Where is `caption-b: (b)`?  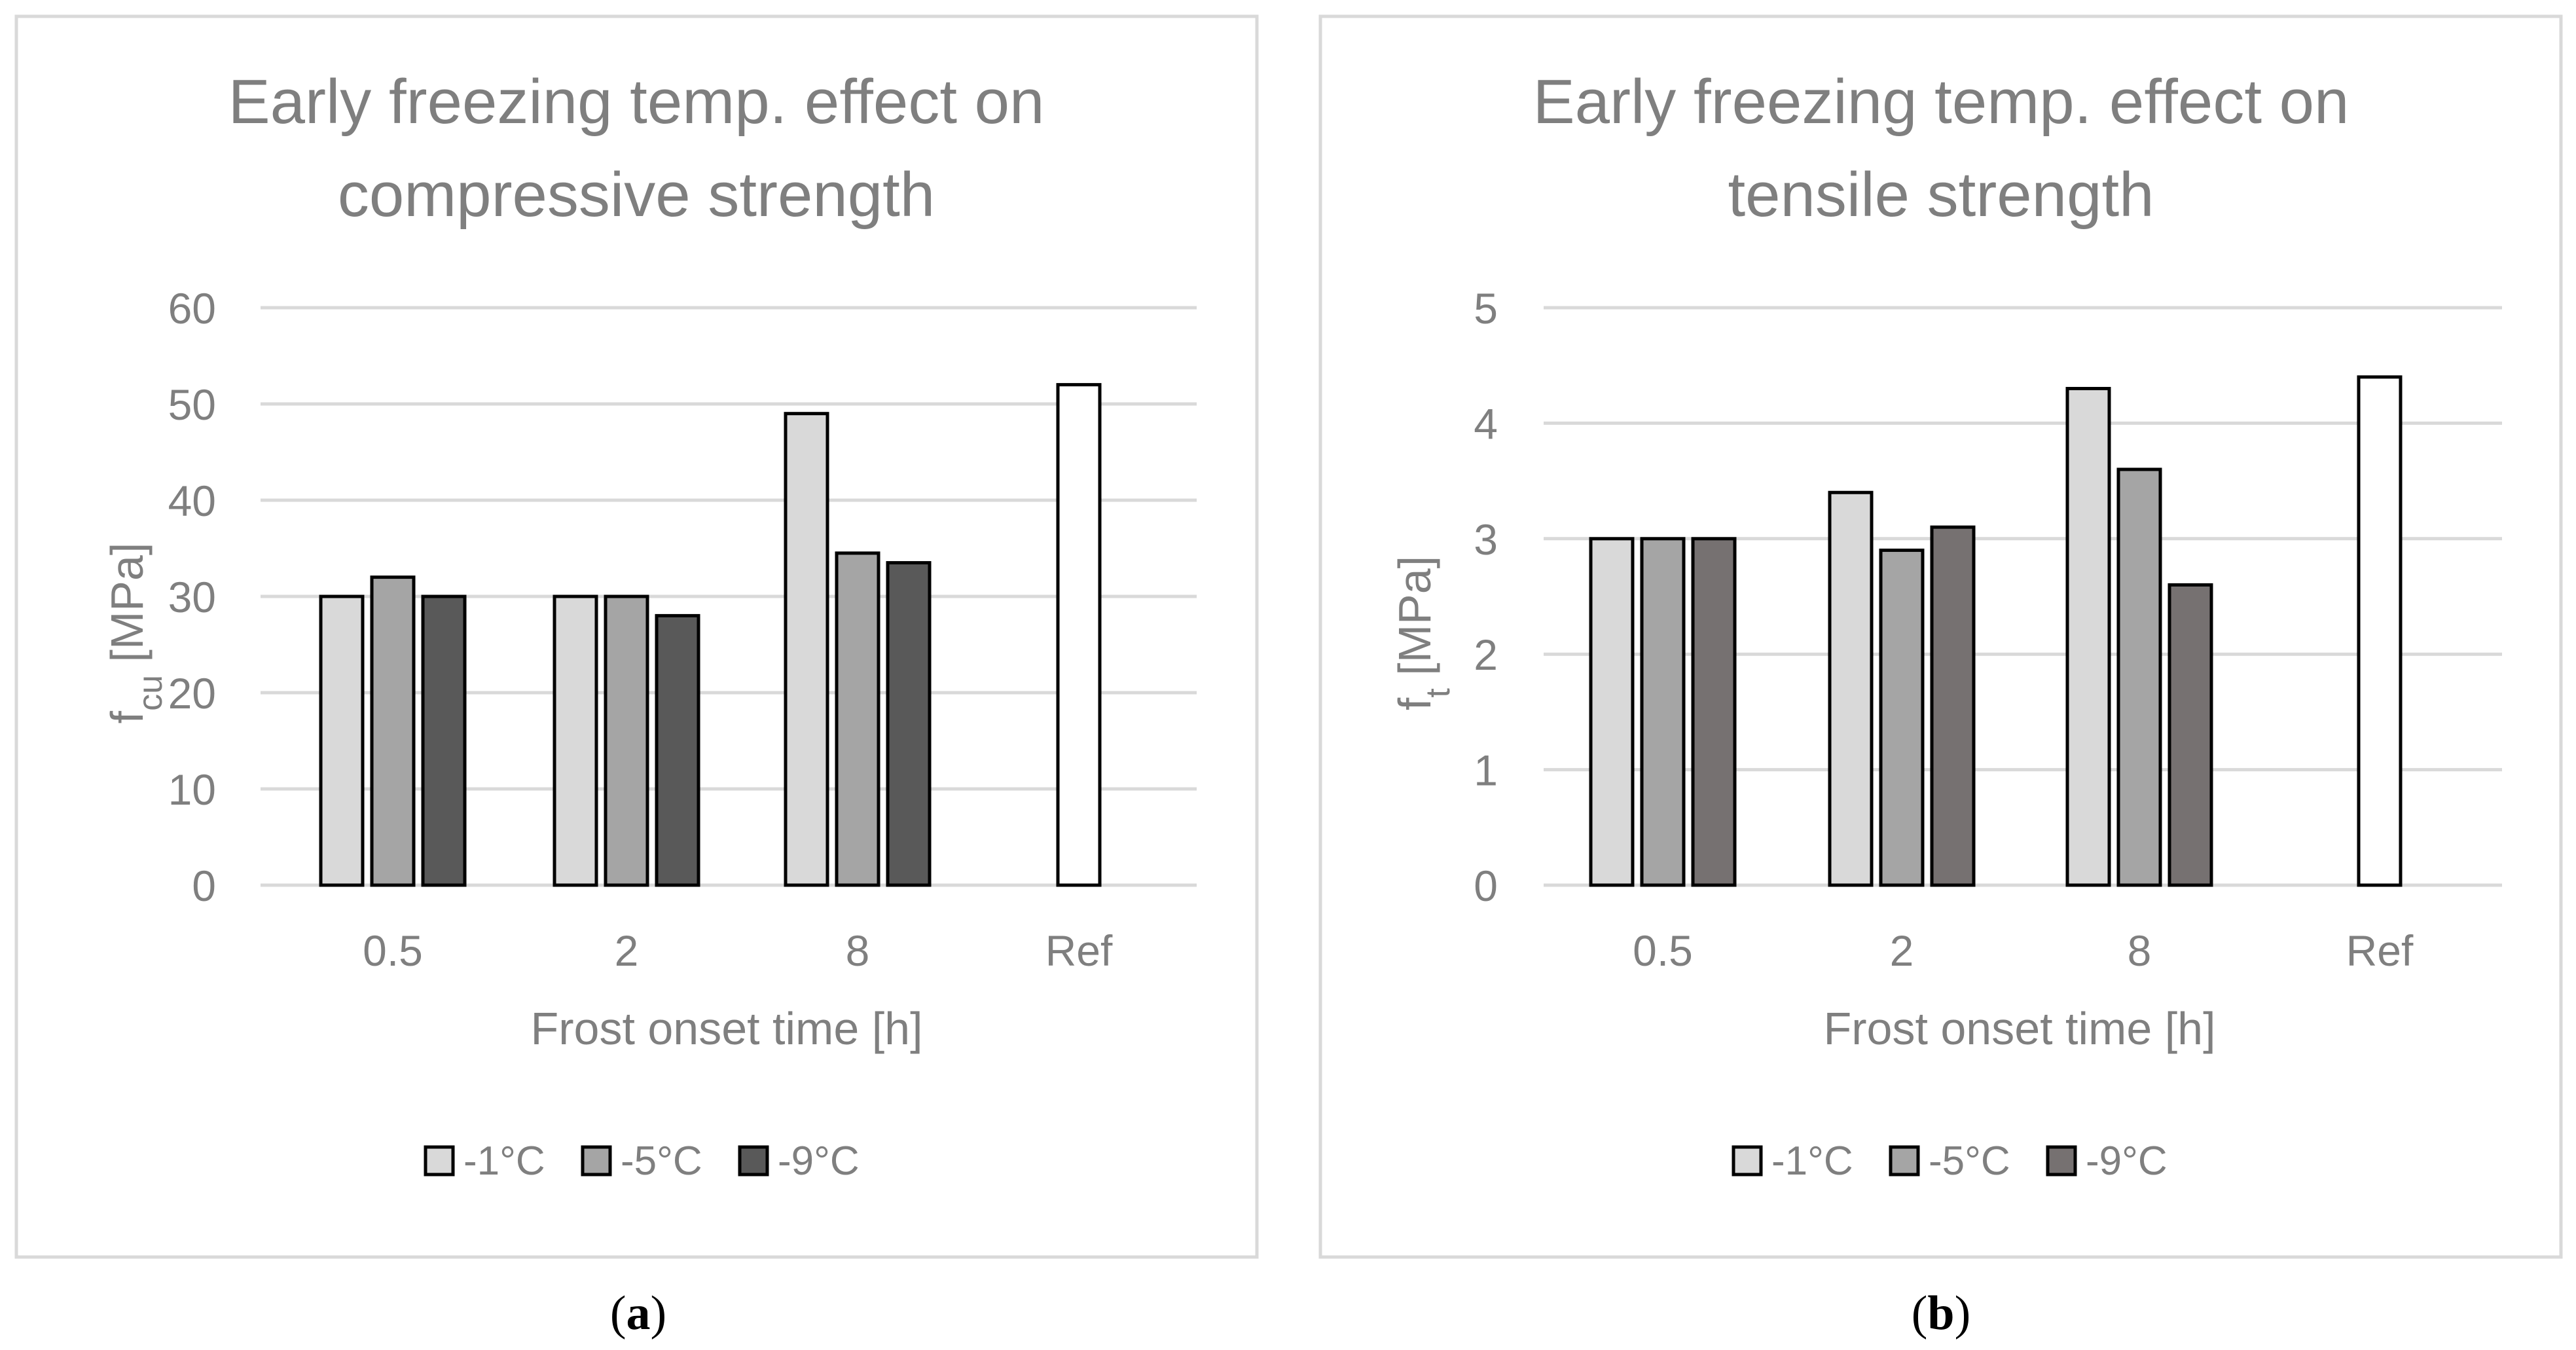 caption-b: (b) is located at coordinates (1941, 1313).